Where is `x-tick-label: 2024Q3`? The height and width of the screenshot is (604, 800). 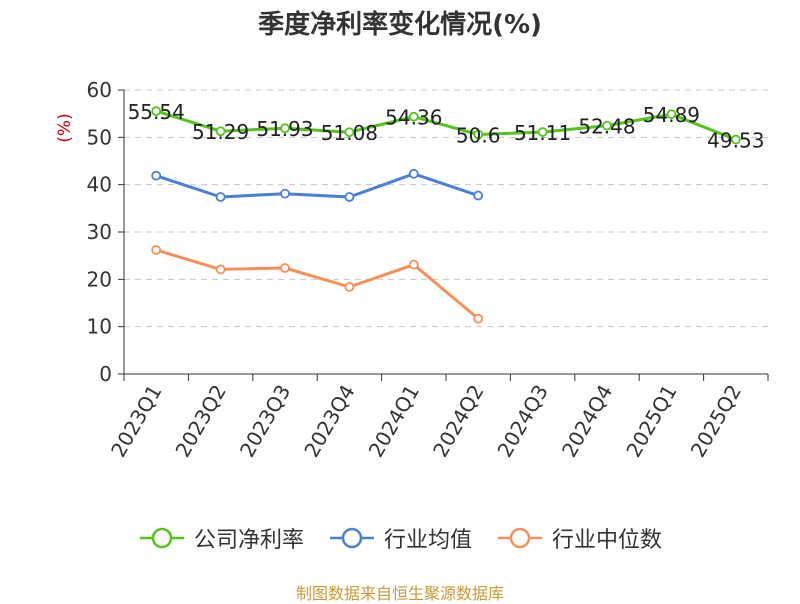 x-tick-label: 2024Q3 is located at coordinates (522, 421).